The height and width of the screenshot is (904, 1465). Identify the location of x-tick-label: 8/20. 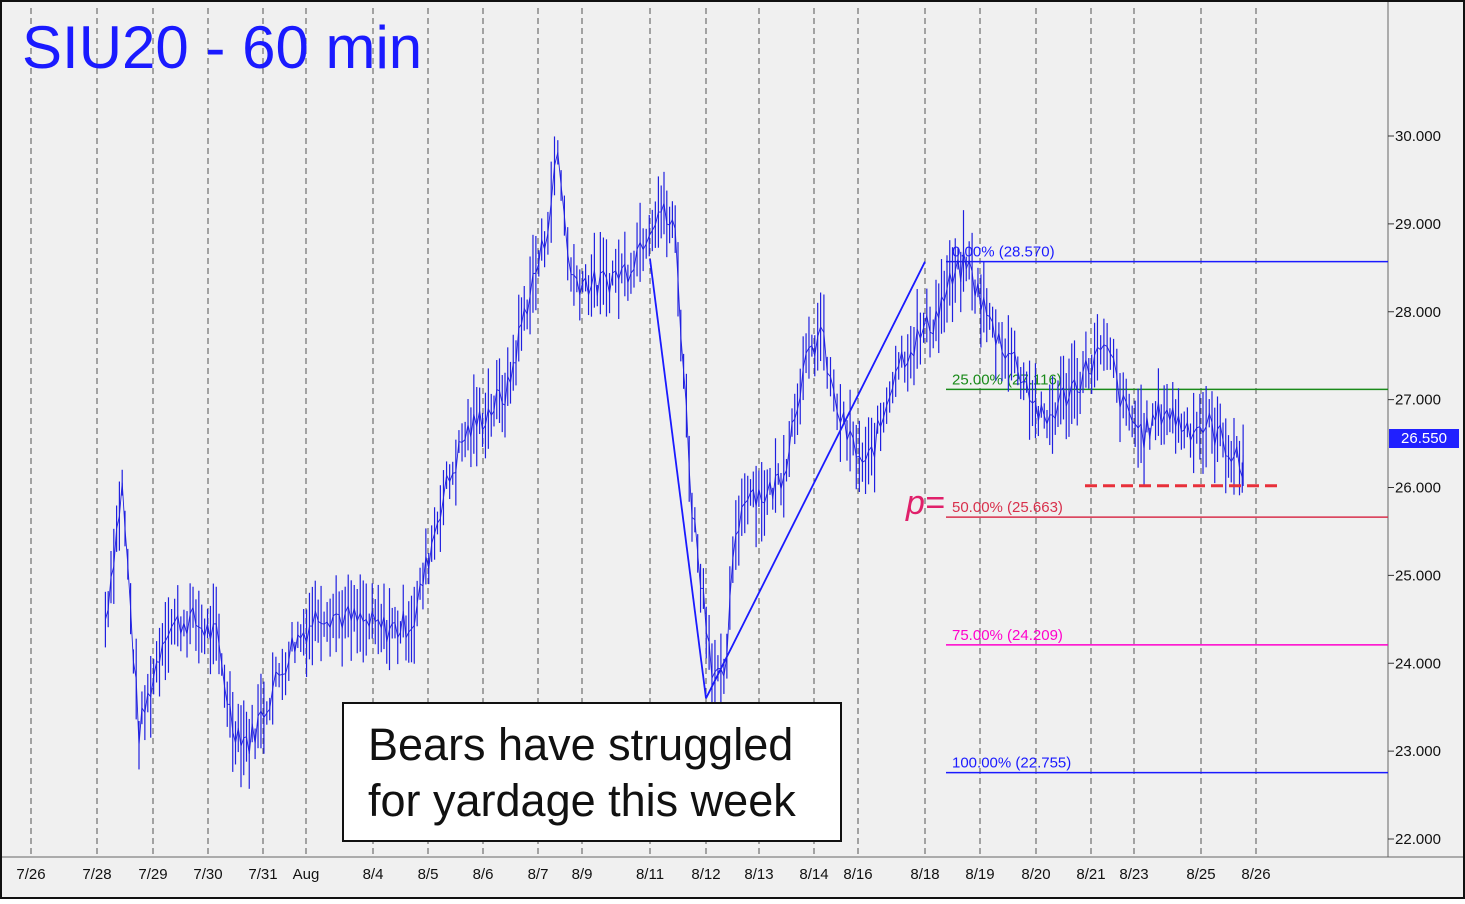
(1035, 874).